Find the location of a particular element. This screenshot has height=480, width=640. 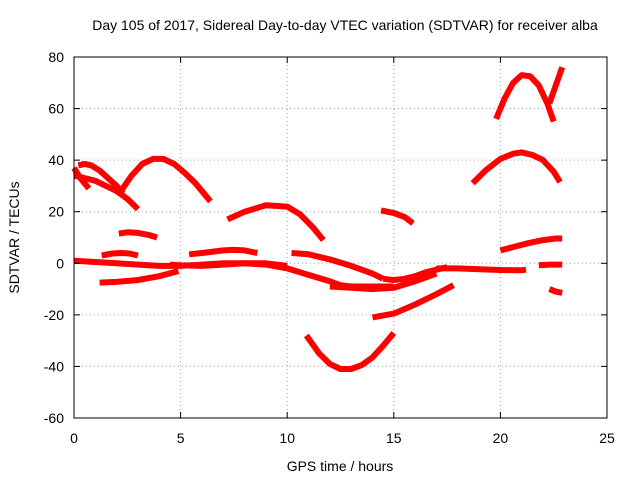

y-tick-label: 60 is located at coordinates (56, 109).